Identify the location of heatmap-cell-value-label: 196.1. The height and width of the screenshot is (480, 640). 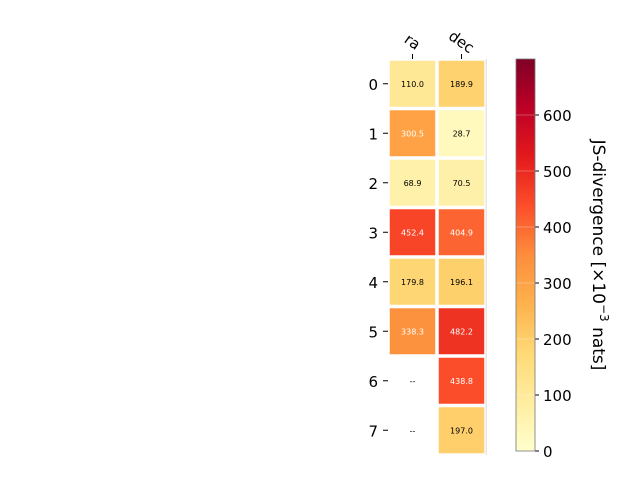
(461, 282).